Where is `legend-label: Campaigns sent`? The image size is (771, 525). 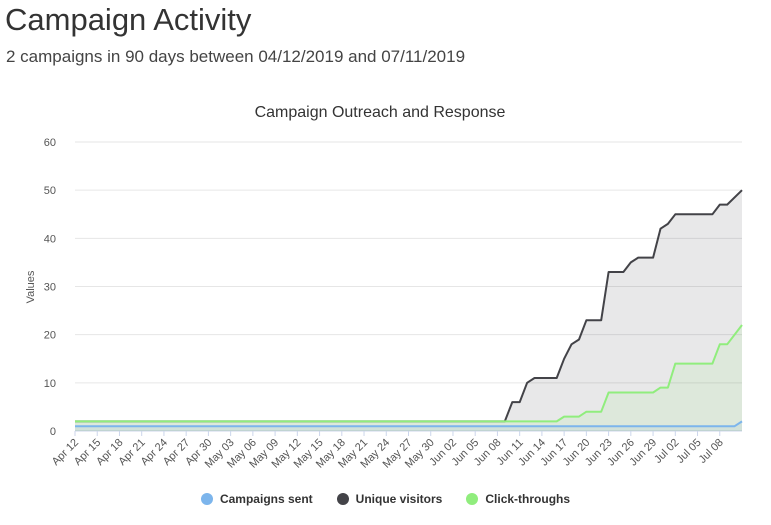 legend-label: Campaigns sent is located at coordinates (266, 499).